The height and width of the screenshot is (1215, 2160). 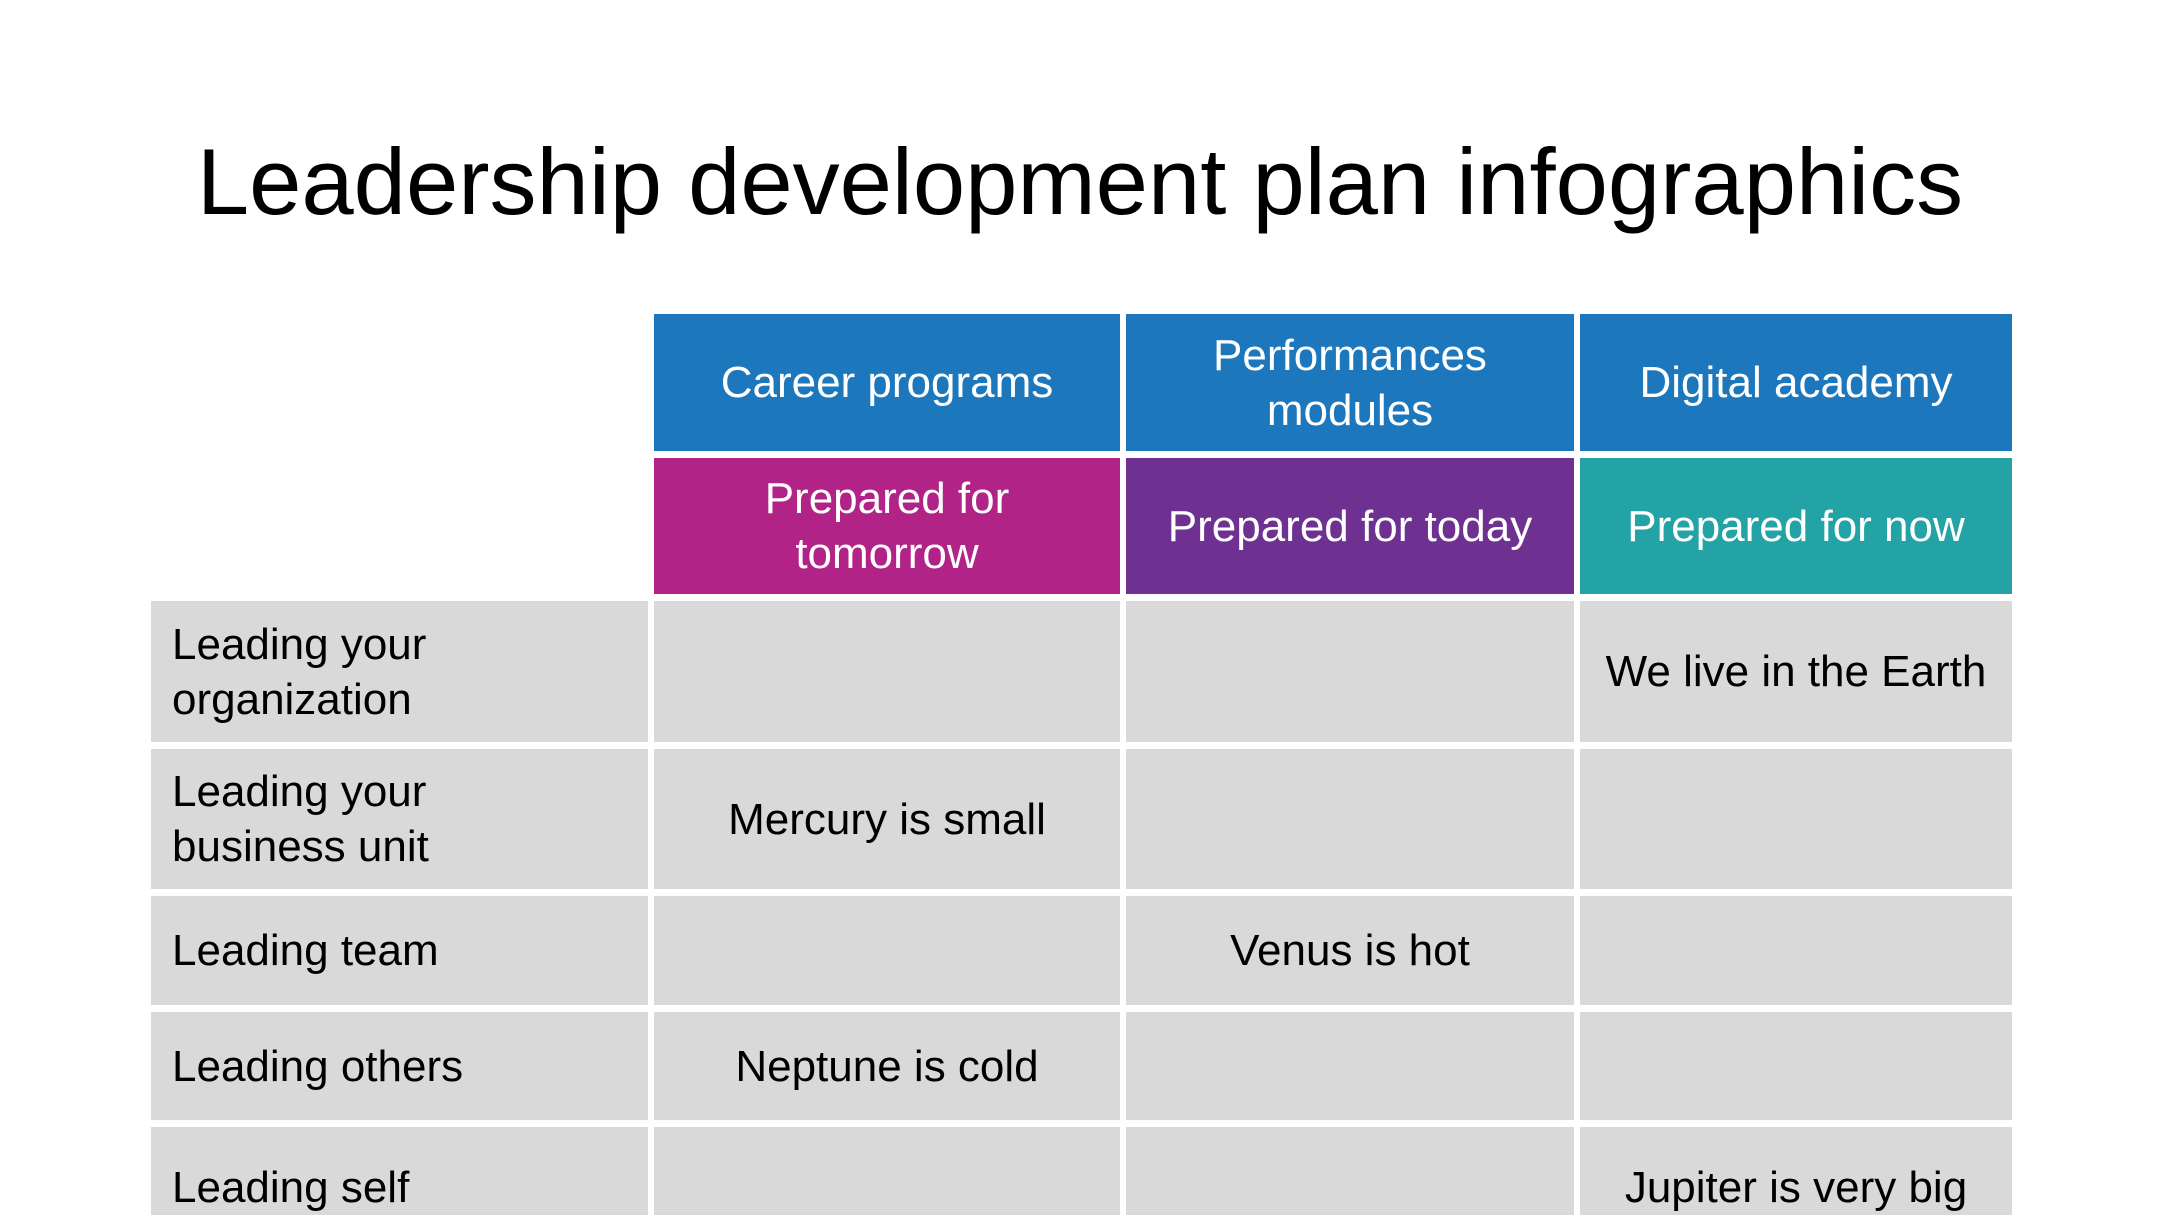 What do you see at coordinates (1796, 382) in the screenshot?
I see `column-header-digital-academy: Digital academy` at bounding box center [1796, 382].